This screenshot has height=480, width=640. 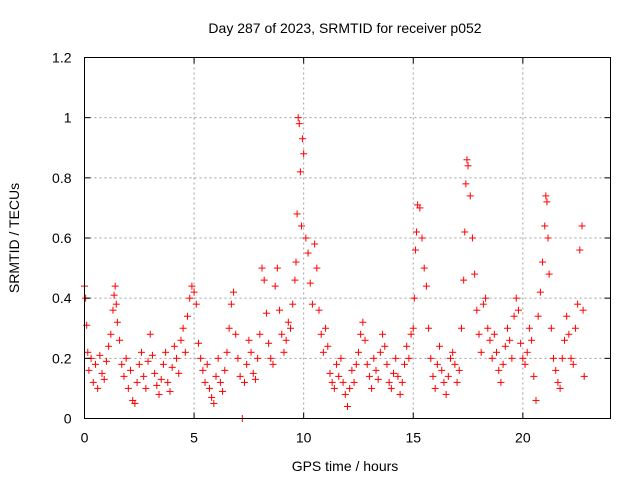 I want to click on y-axis-label: SRMTID / TECUs, so click(x=14, y=238).